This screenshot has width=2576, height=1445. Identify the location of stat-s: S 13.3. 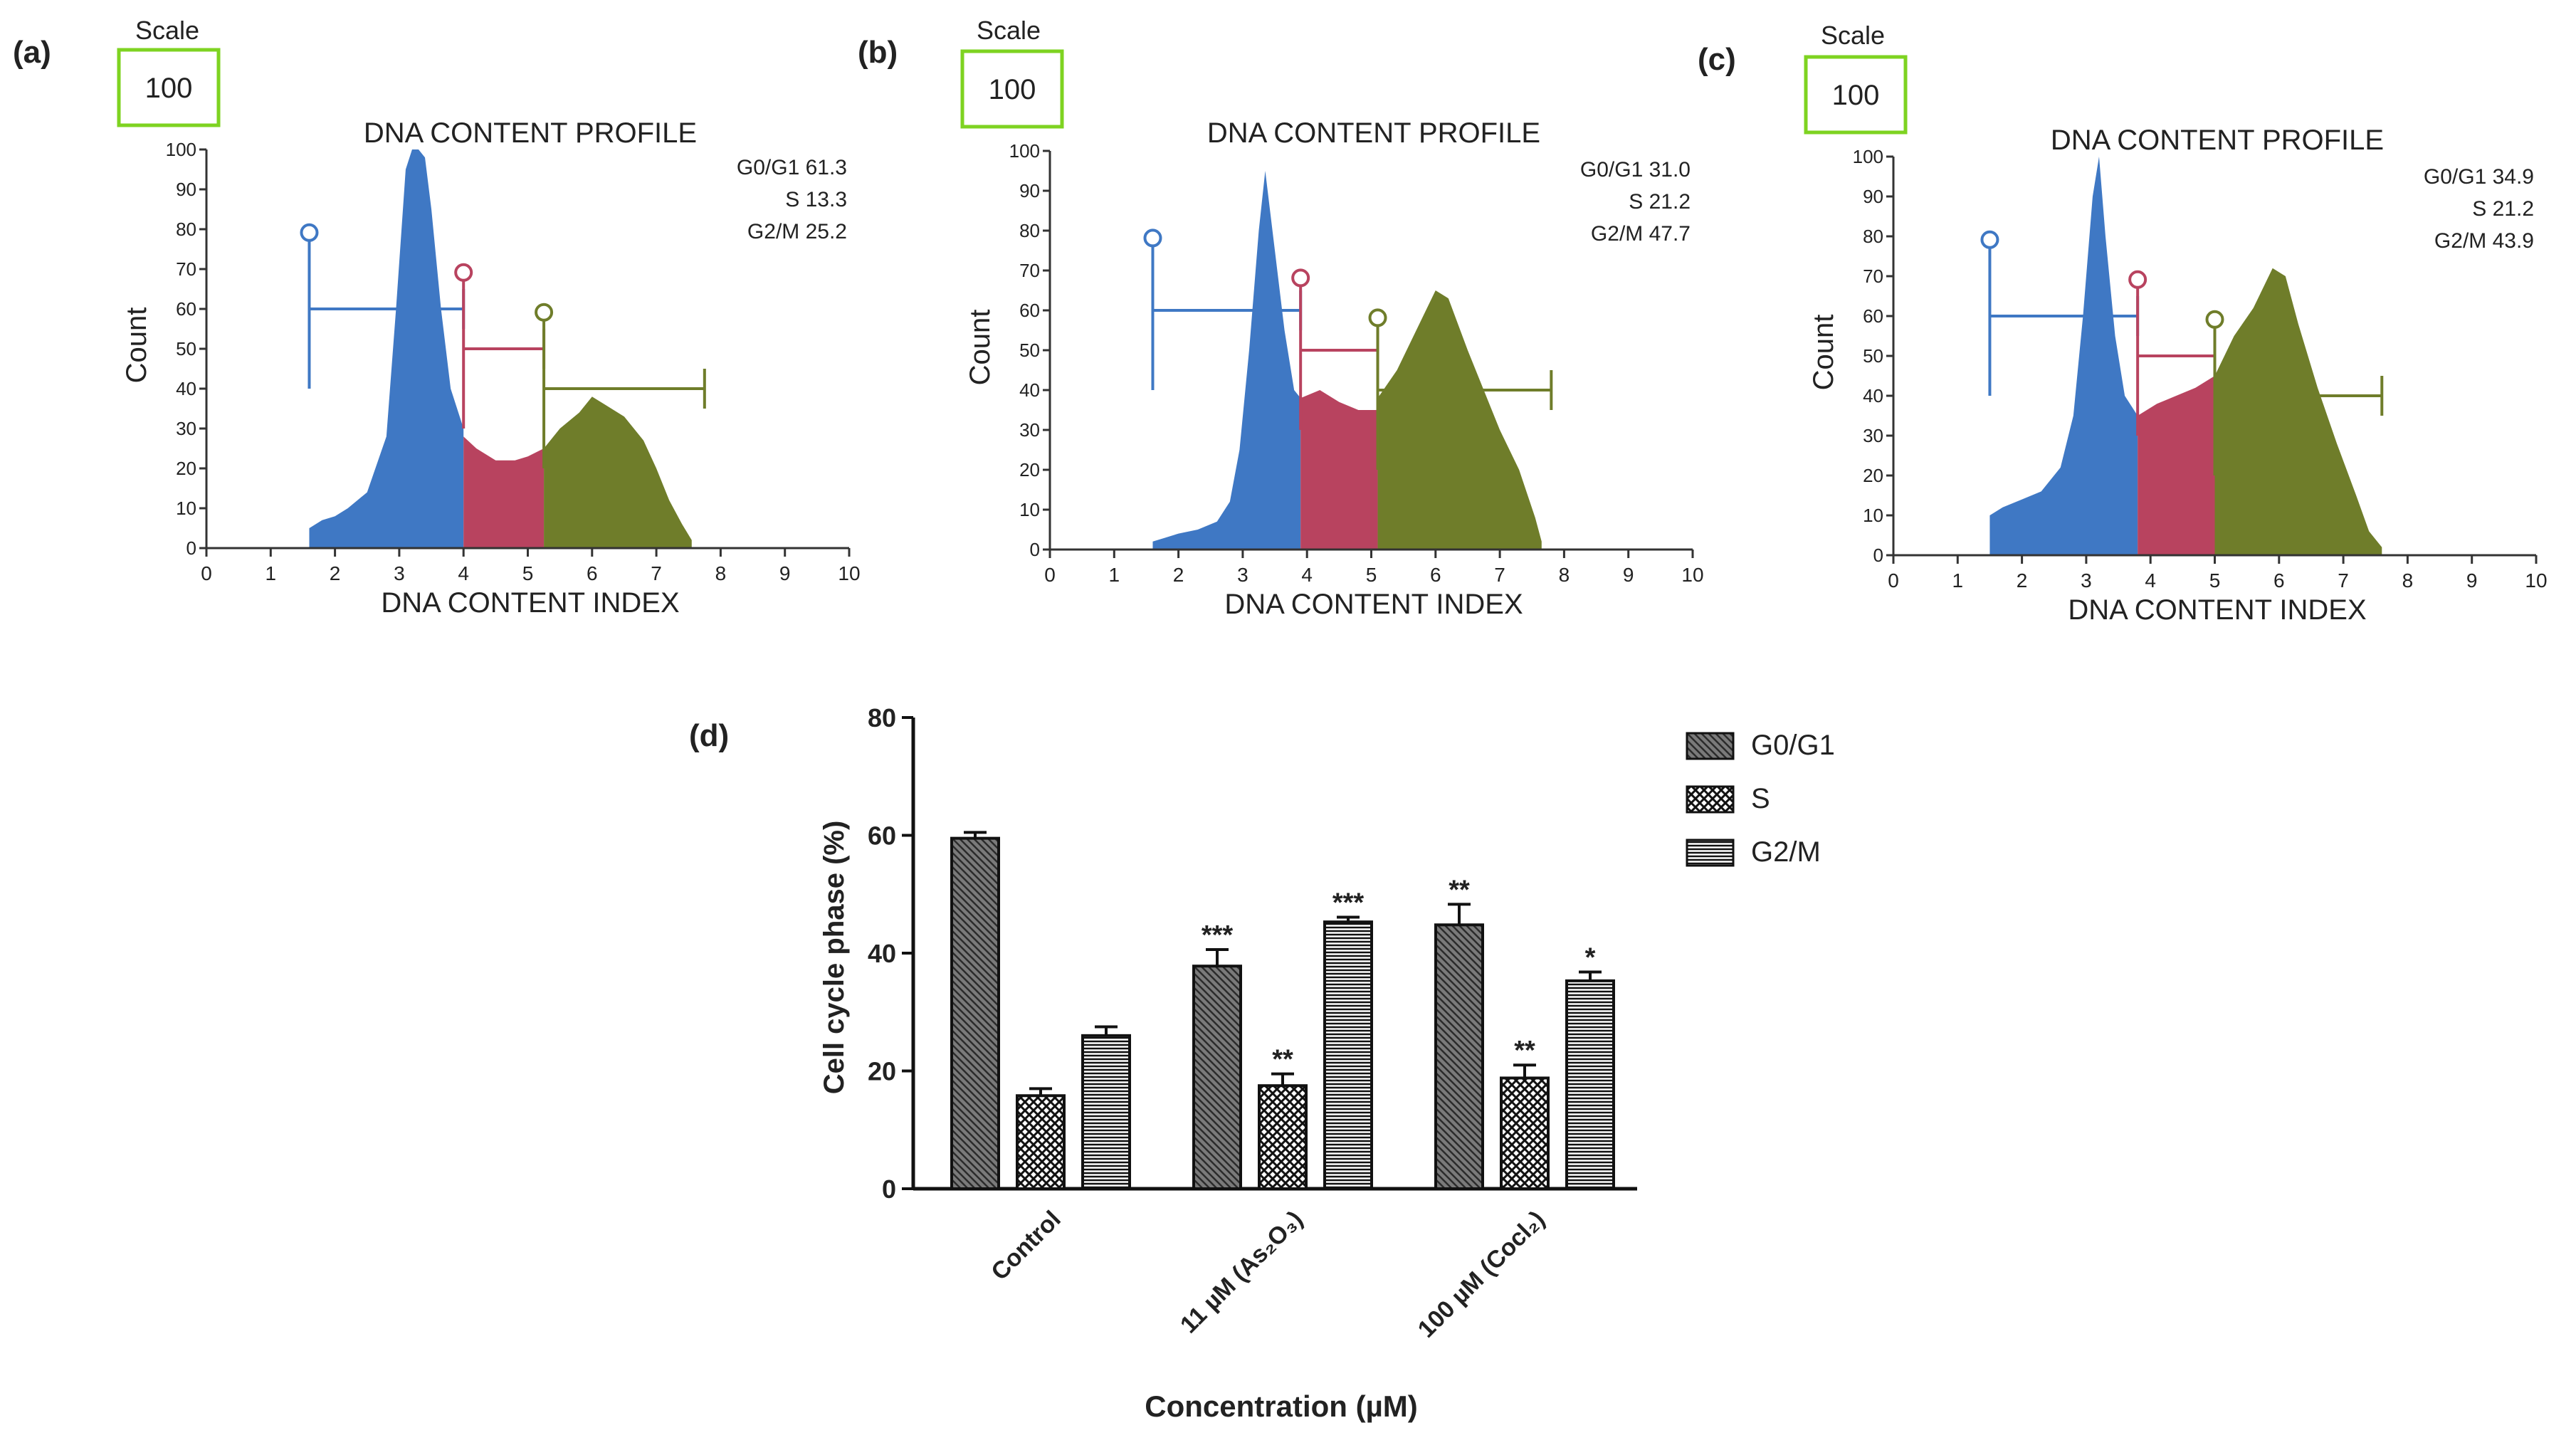
(816, 199).